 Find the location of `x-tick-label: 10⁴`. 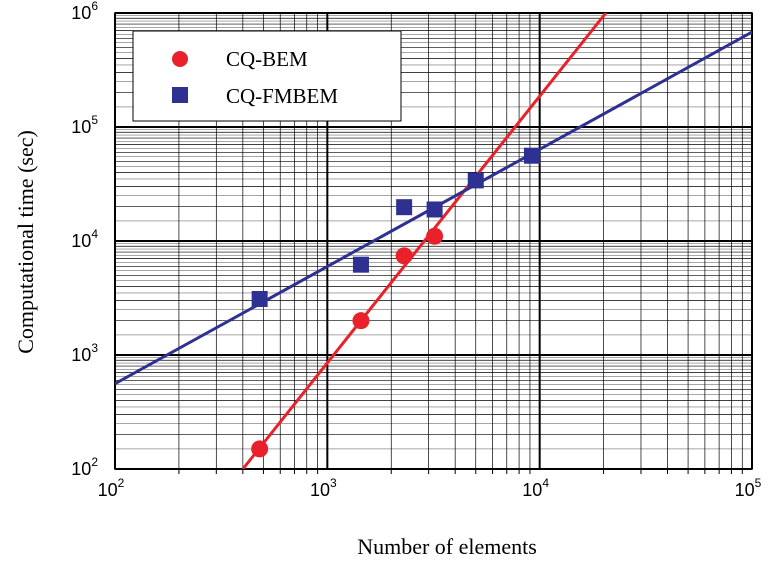

x-tick-label: 10⁴ is located at coordinates (535, 488).